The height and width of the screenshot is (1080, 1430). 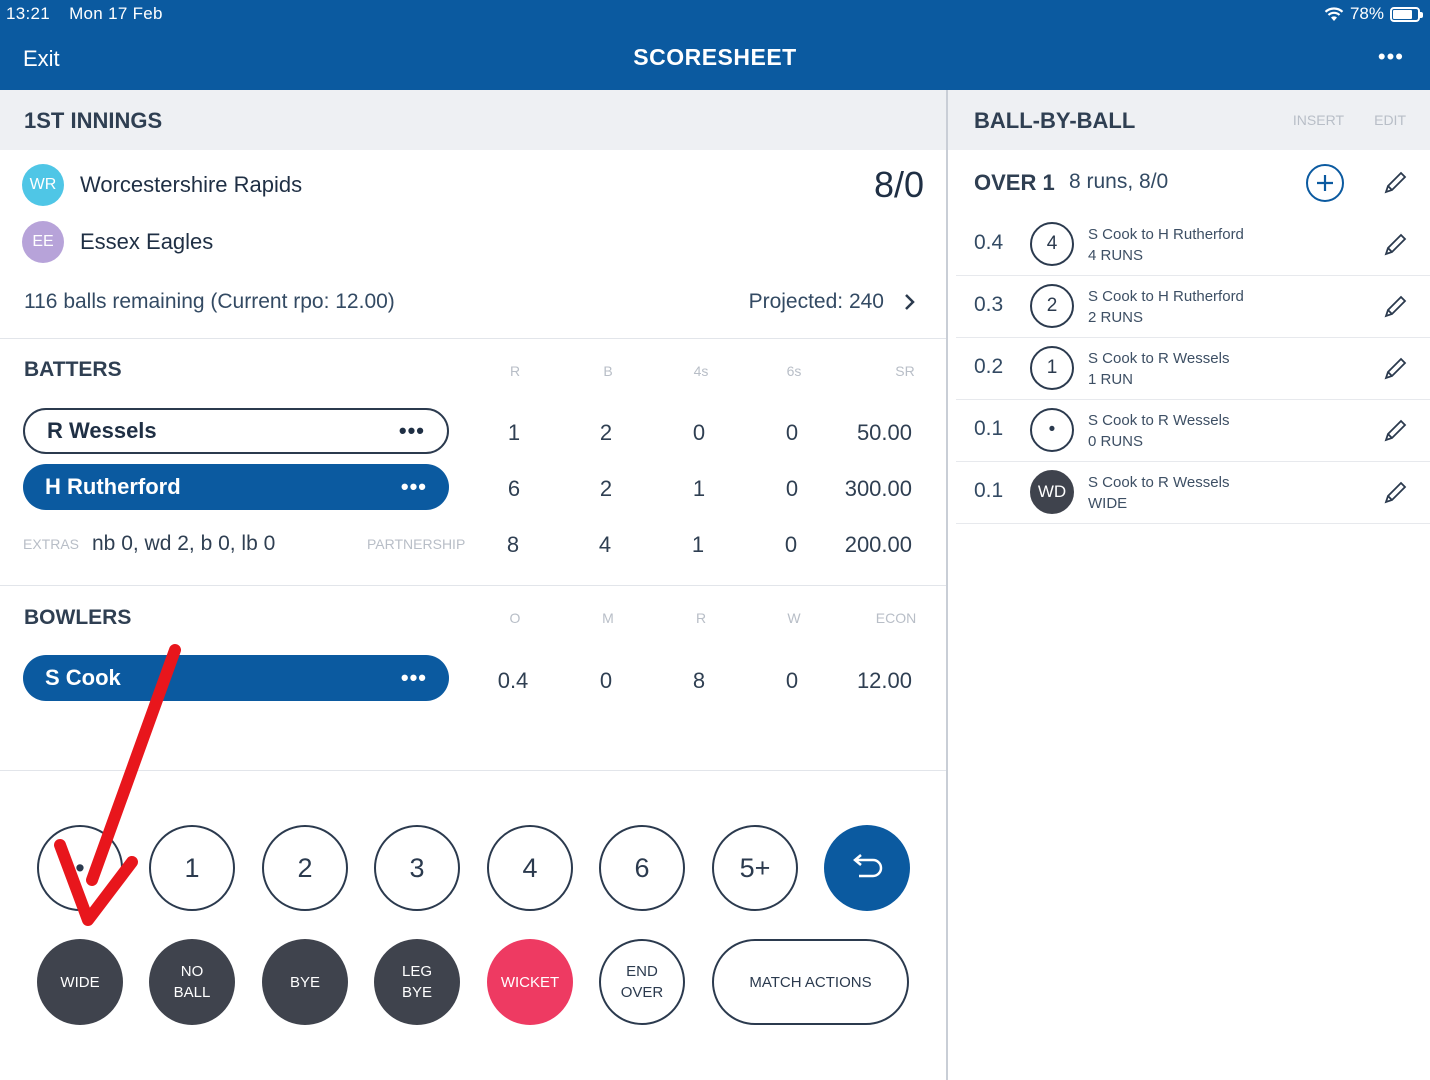 I want to click on ball-badge: 4, so click(x=1052, y=244).